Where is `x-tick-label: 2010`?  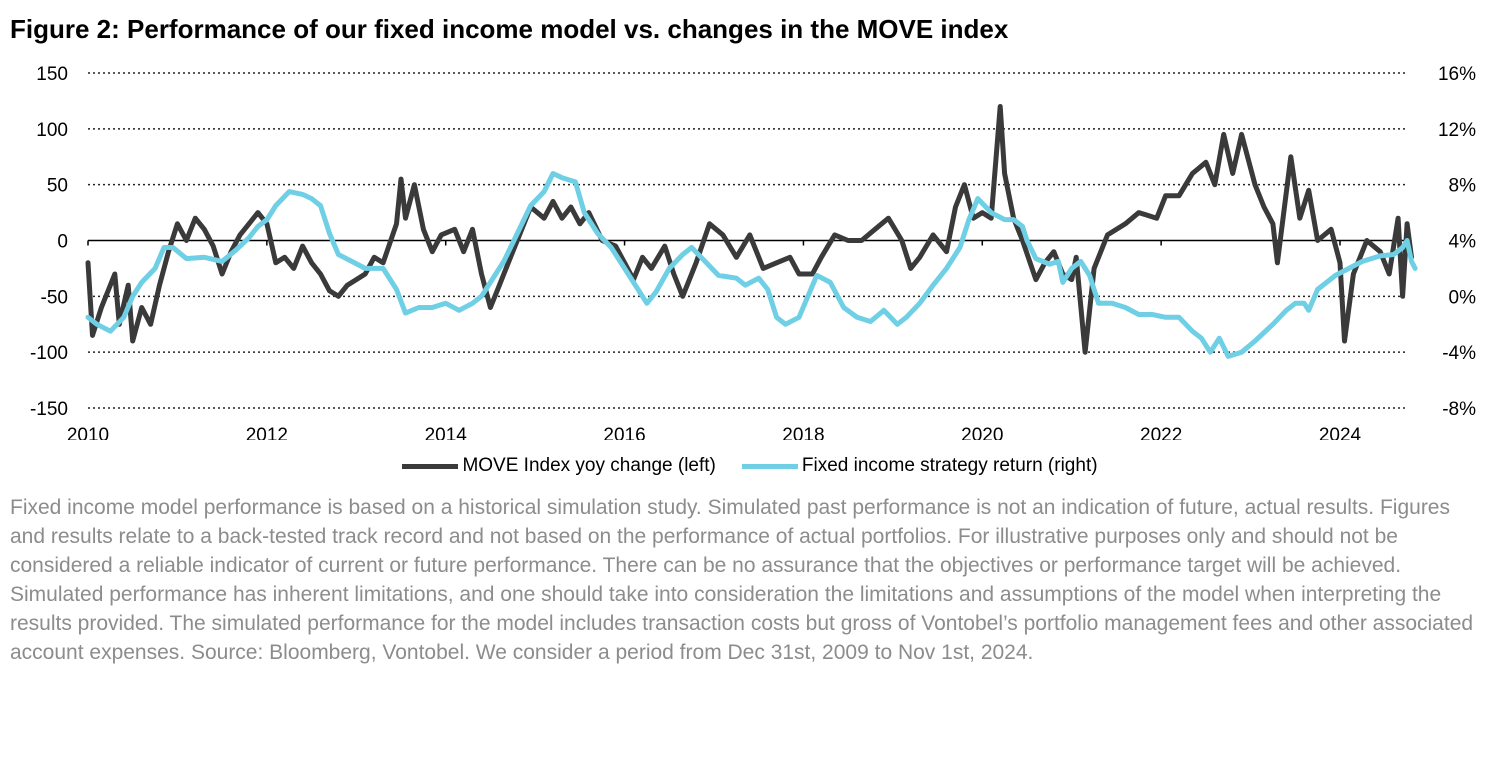
x-tick-label: 2010 is located at coordinates (88, 432).